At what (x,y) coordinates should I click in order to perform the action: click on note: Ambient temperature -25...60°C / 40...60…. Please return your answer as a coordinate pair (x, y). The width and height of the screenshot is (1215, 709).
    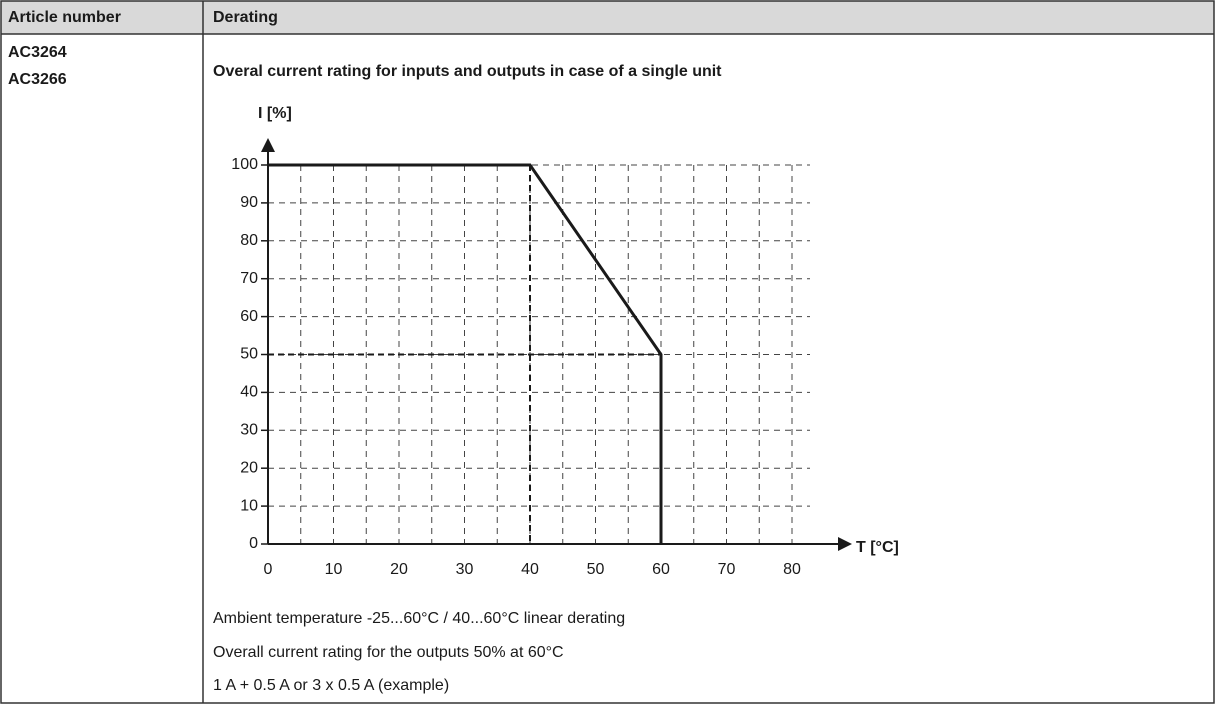
    Looking at the image, I should click on (419, 618).